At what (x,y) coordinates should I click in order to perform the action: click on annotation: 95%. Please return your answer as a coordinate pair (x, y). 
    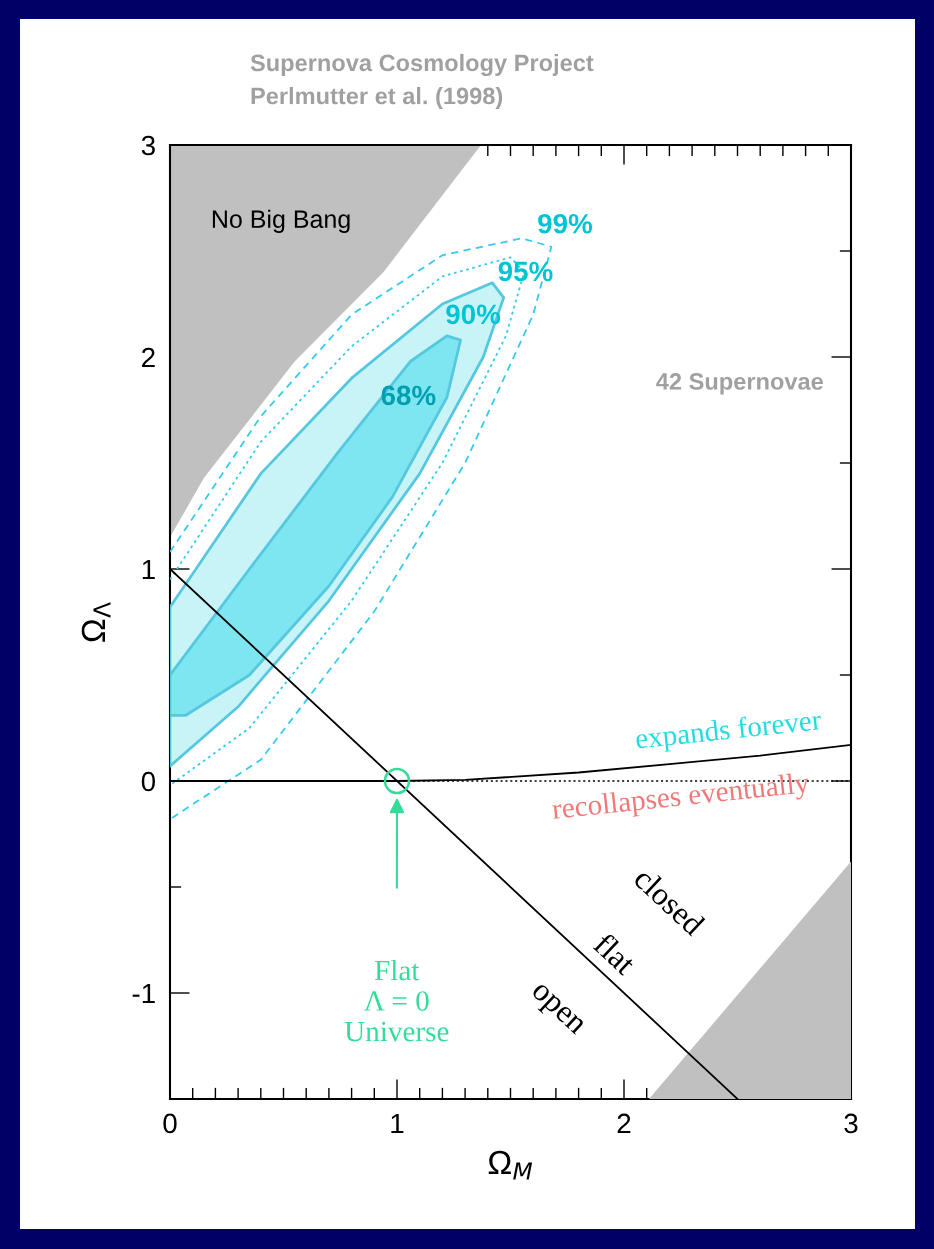
    Looking at the image, I should click on (525, 271).